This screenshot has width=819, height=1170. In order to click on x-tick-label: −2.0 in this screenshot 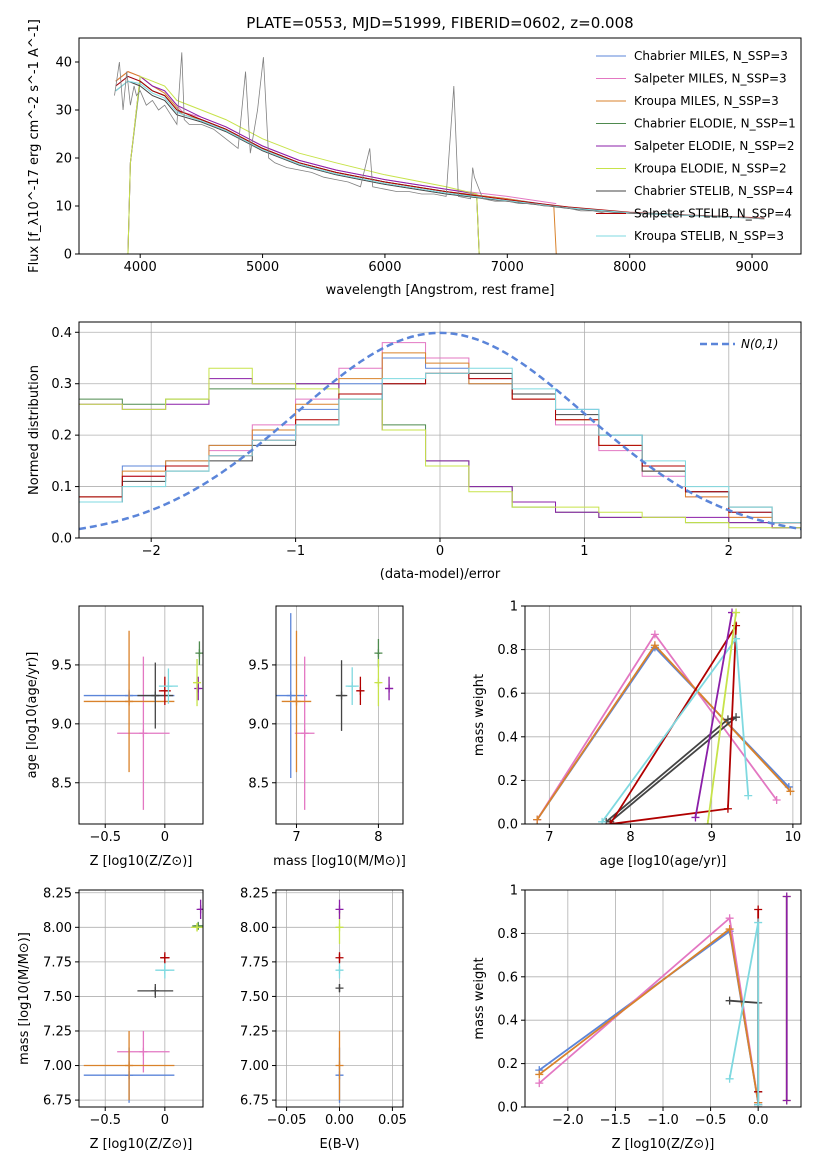, I will do `click(568, 1120)`.